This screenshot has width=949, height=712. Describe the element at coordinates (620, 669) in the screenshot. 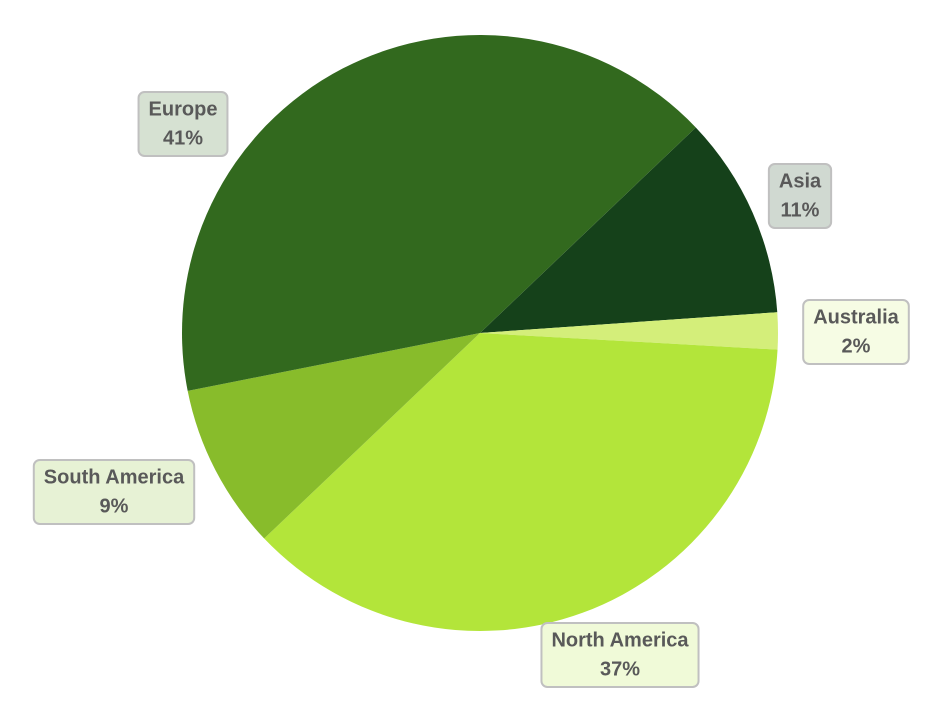

I see `label-value: 37%` at that location.